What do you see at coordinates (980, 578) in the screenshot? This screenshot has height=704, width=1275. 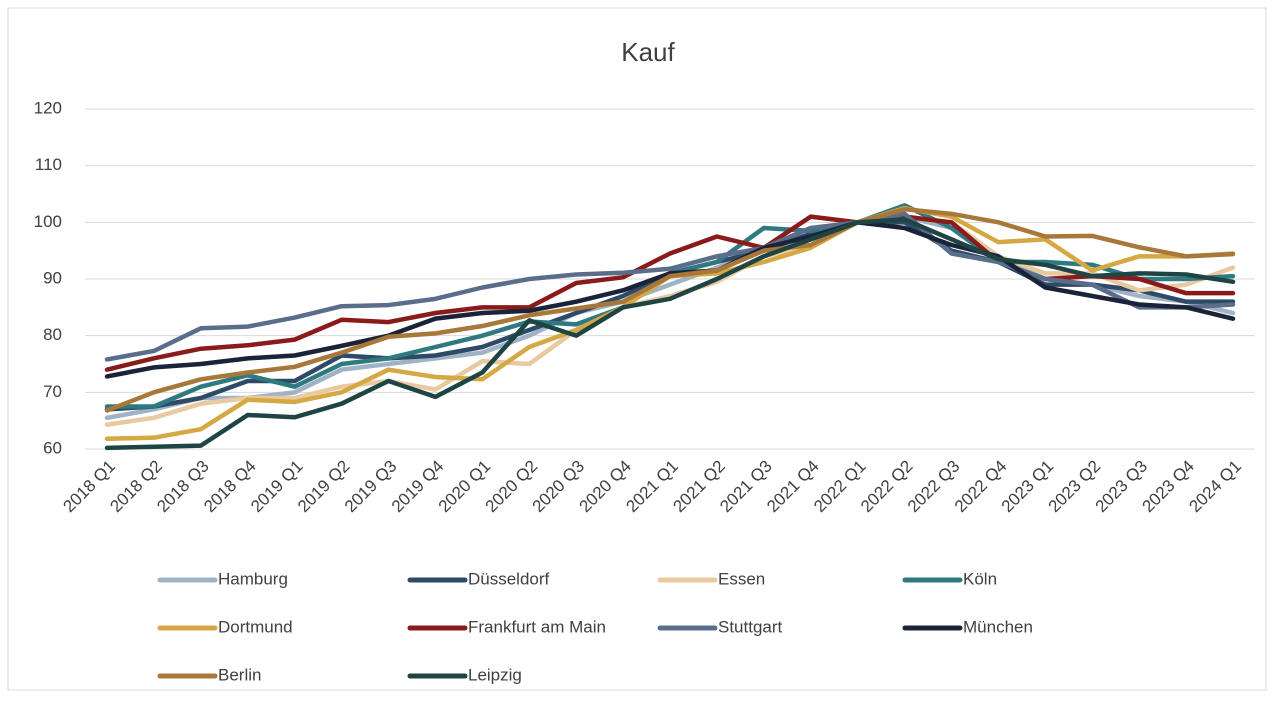 I see `legend-label: Köln` at bounding box center [980, 578].